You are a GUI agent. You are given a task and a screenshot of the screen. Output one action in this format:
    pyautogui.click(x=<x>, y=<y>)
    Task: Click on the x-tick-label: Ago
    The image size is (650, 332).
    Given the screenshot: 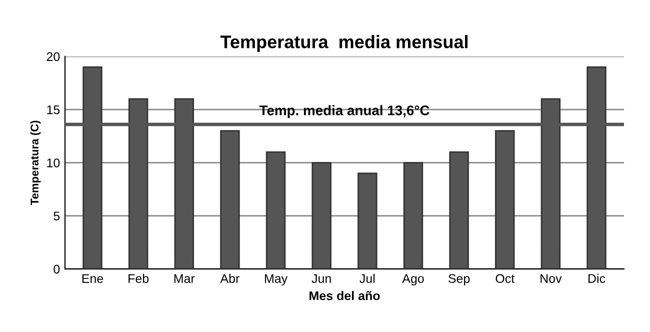 What is the action you would take?
    pyautogui.click(x=413, y=280)
    